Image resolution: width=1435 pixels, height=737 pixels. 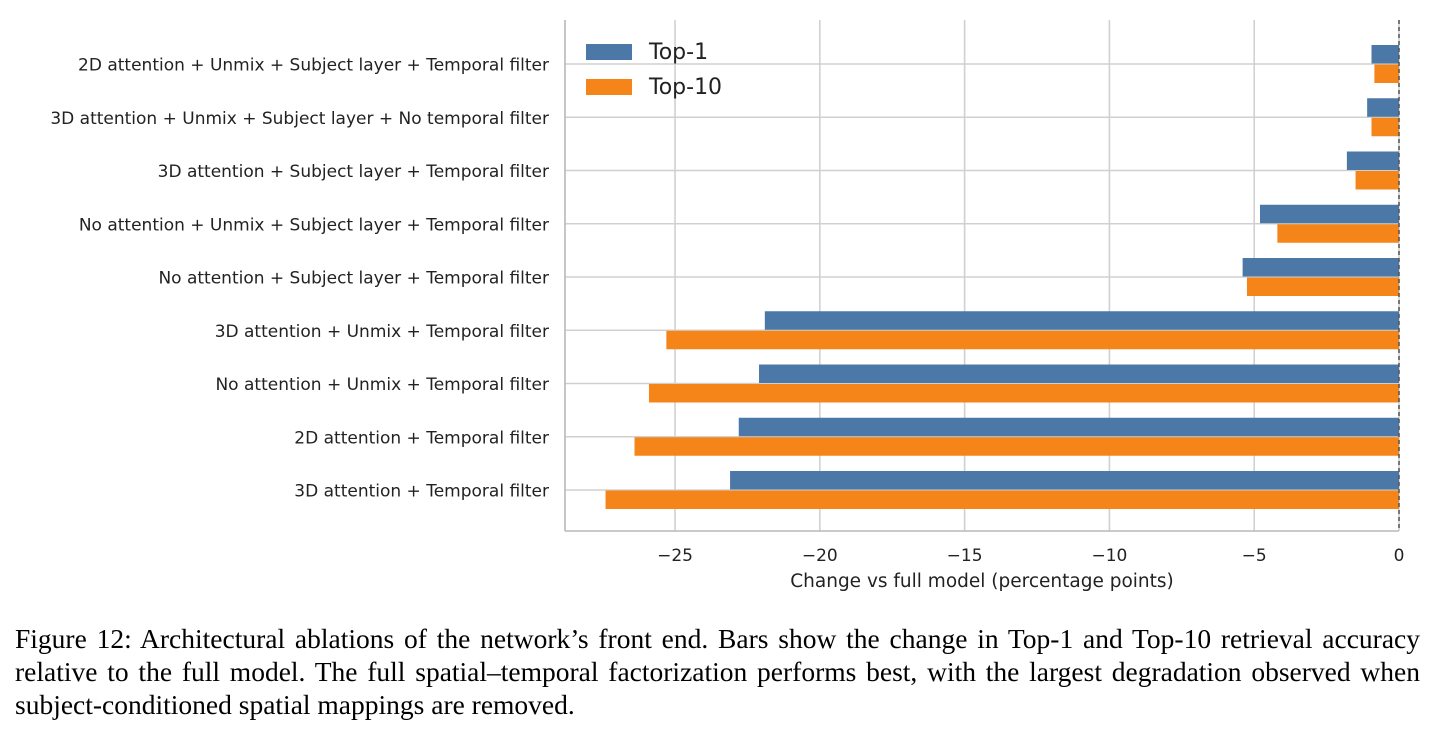 I want to click on x-tick-label: −5, so click(x=1254, y=556).